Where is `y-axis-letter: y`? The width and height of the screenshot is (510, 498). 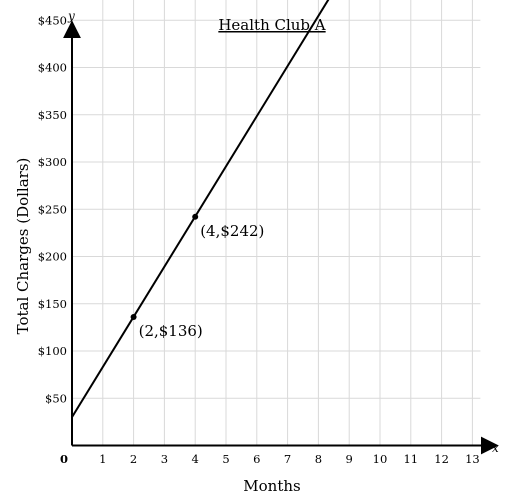
y-axis-letter: y is located at coordinates (71, 16).